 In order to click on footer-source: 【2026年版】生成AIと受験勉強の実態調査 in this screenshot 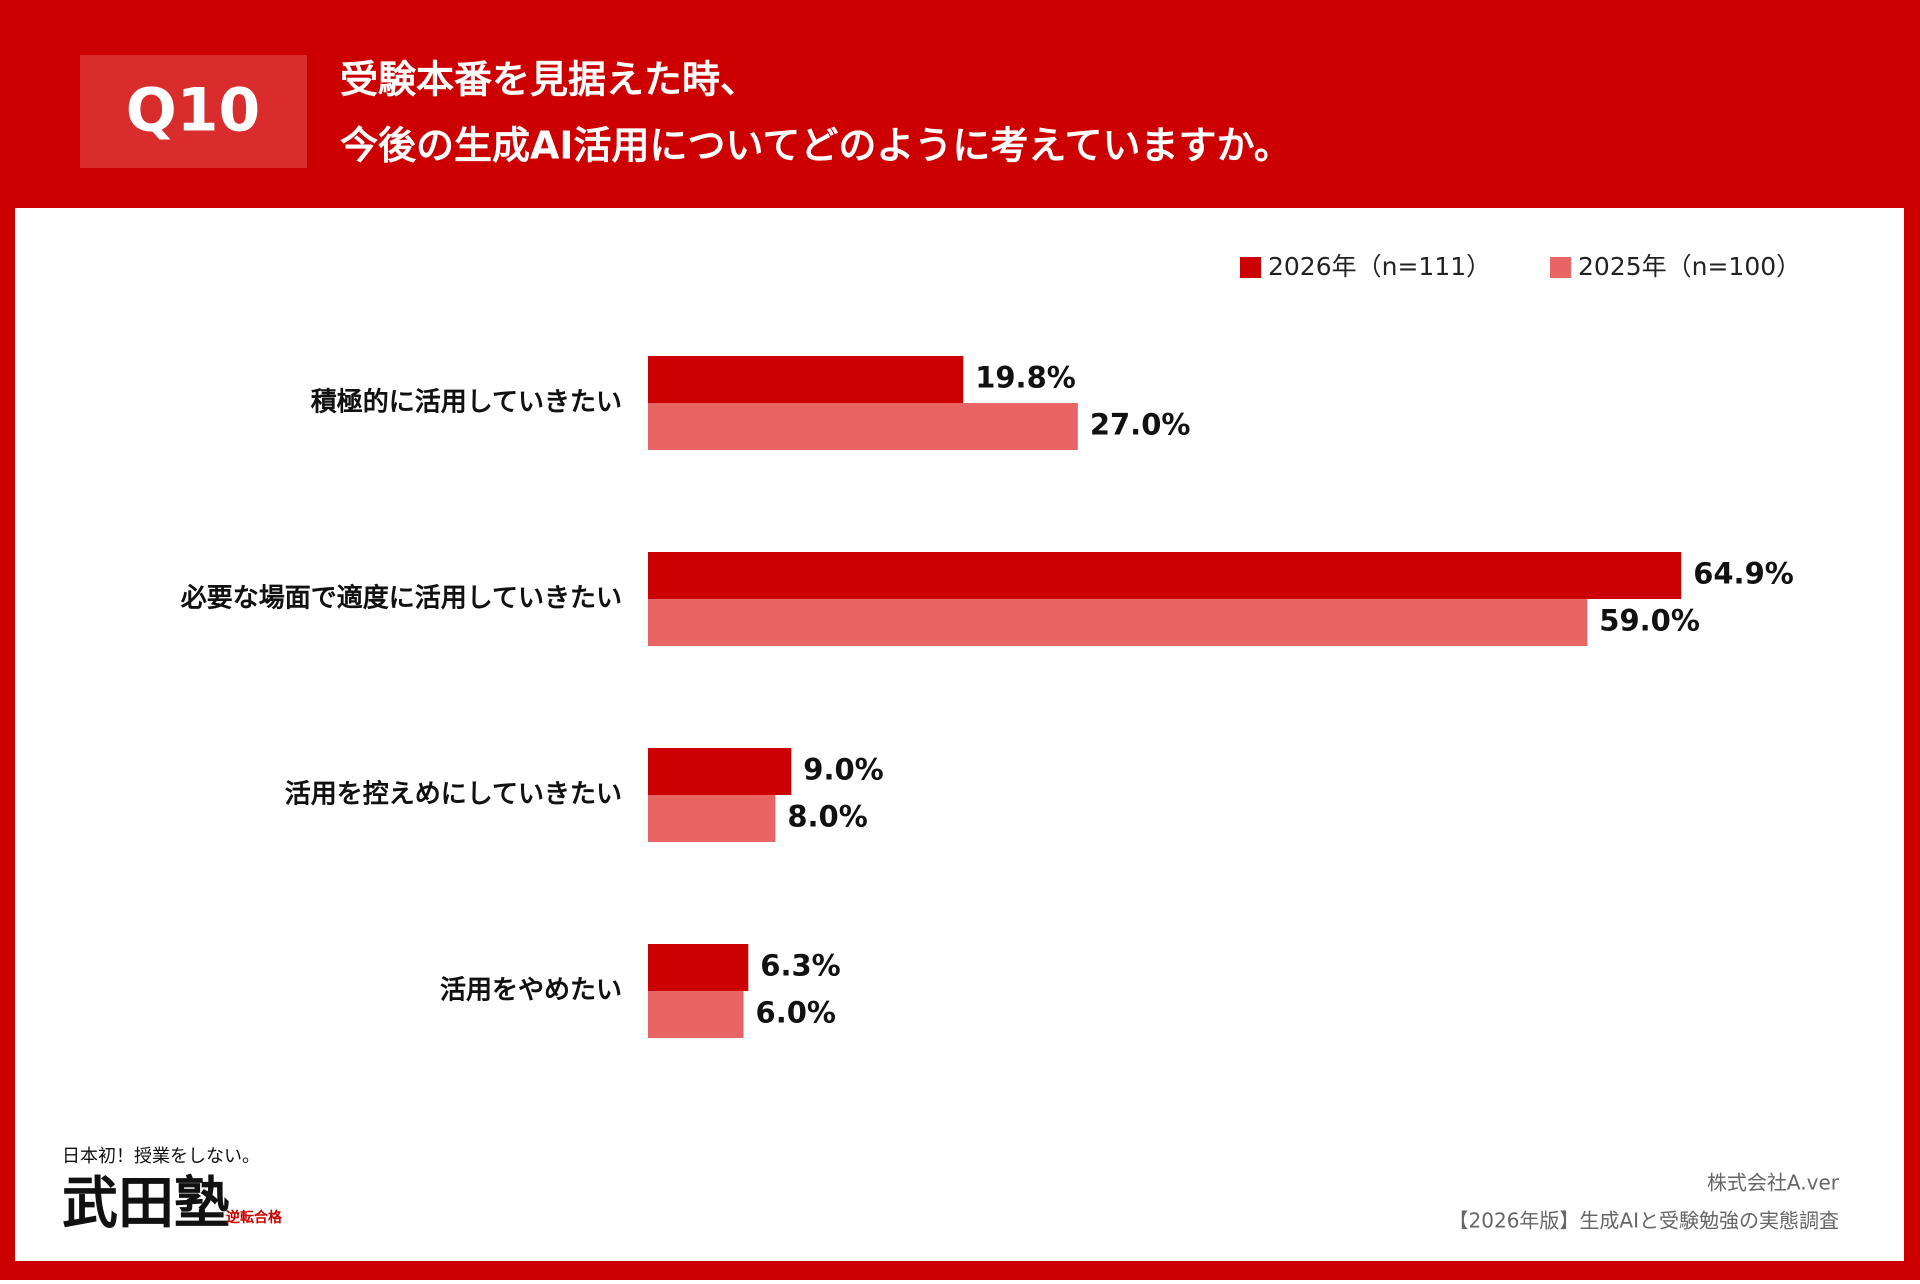, I will do `click(1644, 1221)`.